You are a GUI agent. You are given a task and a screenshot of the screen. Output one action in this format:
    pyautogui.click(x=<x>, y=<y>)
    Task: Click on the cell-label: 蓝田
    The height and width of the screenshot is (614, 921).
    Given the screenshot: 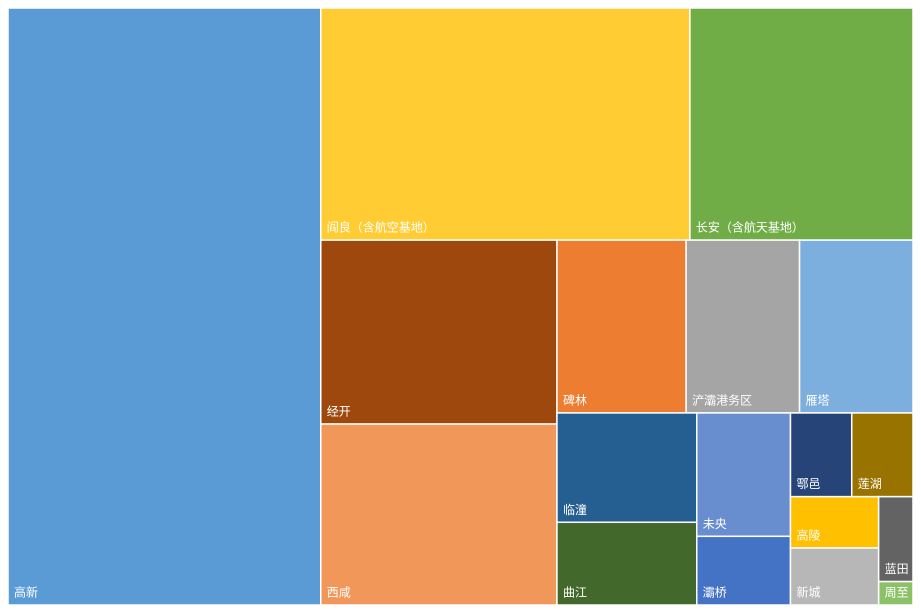 What is the action you would take?
    pyautogui.click(x=897, y=569)
    